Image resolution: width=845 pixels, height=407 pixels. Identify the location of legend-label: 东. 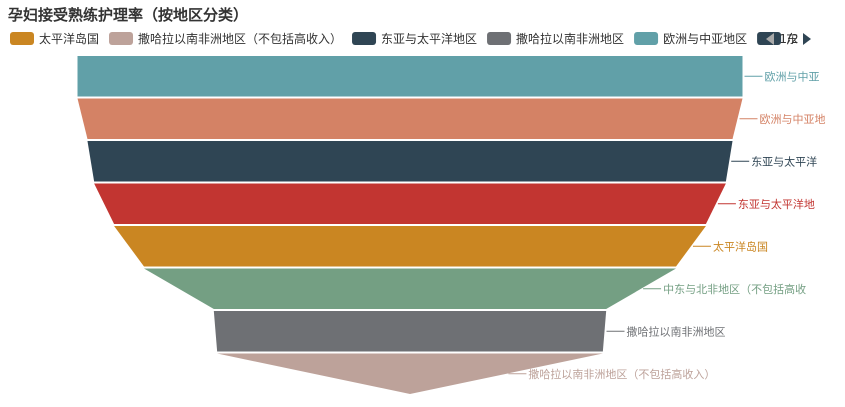
(792, 39).